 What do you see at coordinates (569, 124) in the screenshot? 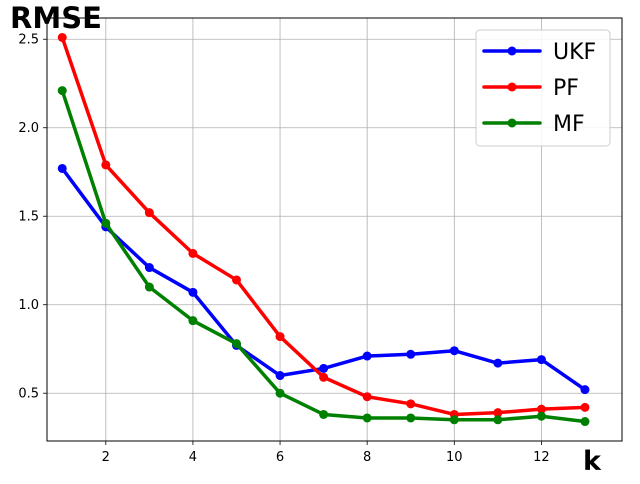
I see `legend-label-mf: MF` at bounding box center [569, 124].